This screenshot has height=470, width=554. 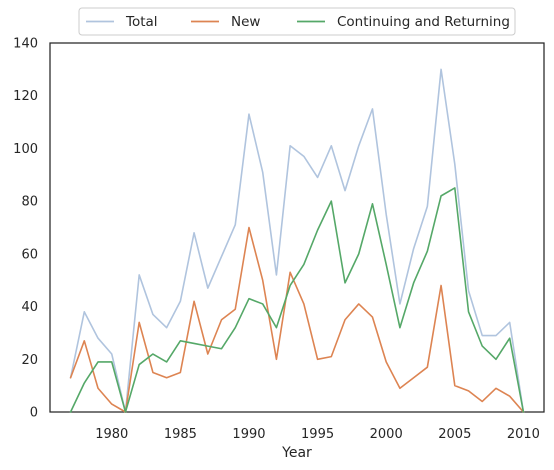 I want to click on y-tick-label: 40, so click(x=29, y=307).